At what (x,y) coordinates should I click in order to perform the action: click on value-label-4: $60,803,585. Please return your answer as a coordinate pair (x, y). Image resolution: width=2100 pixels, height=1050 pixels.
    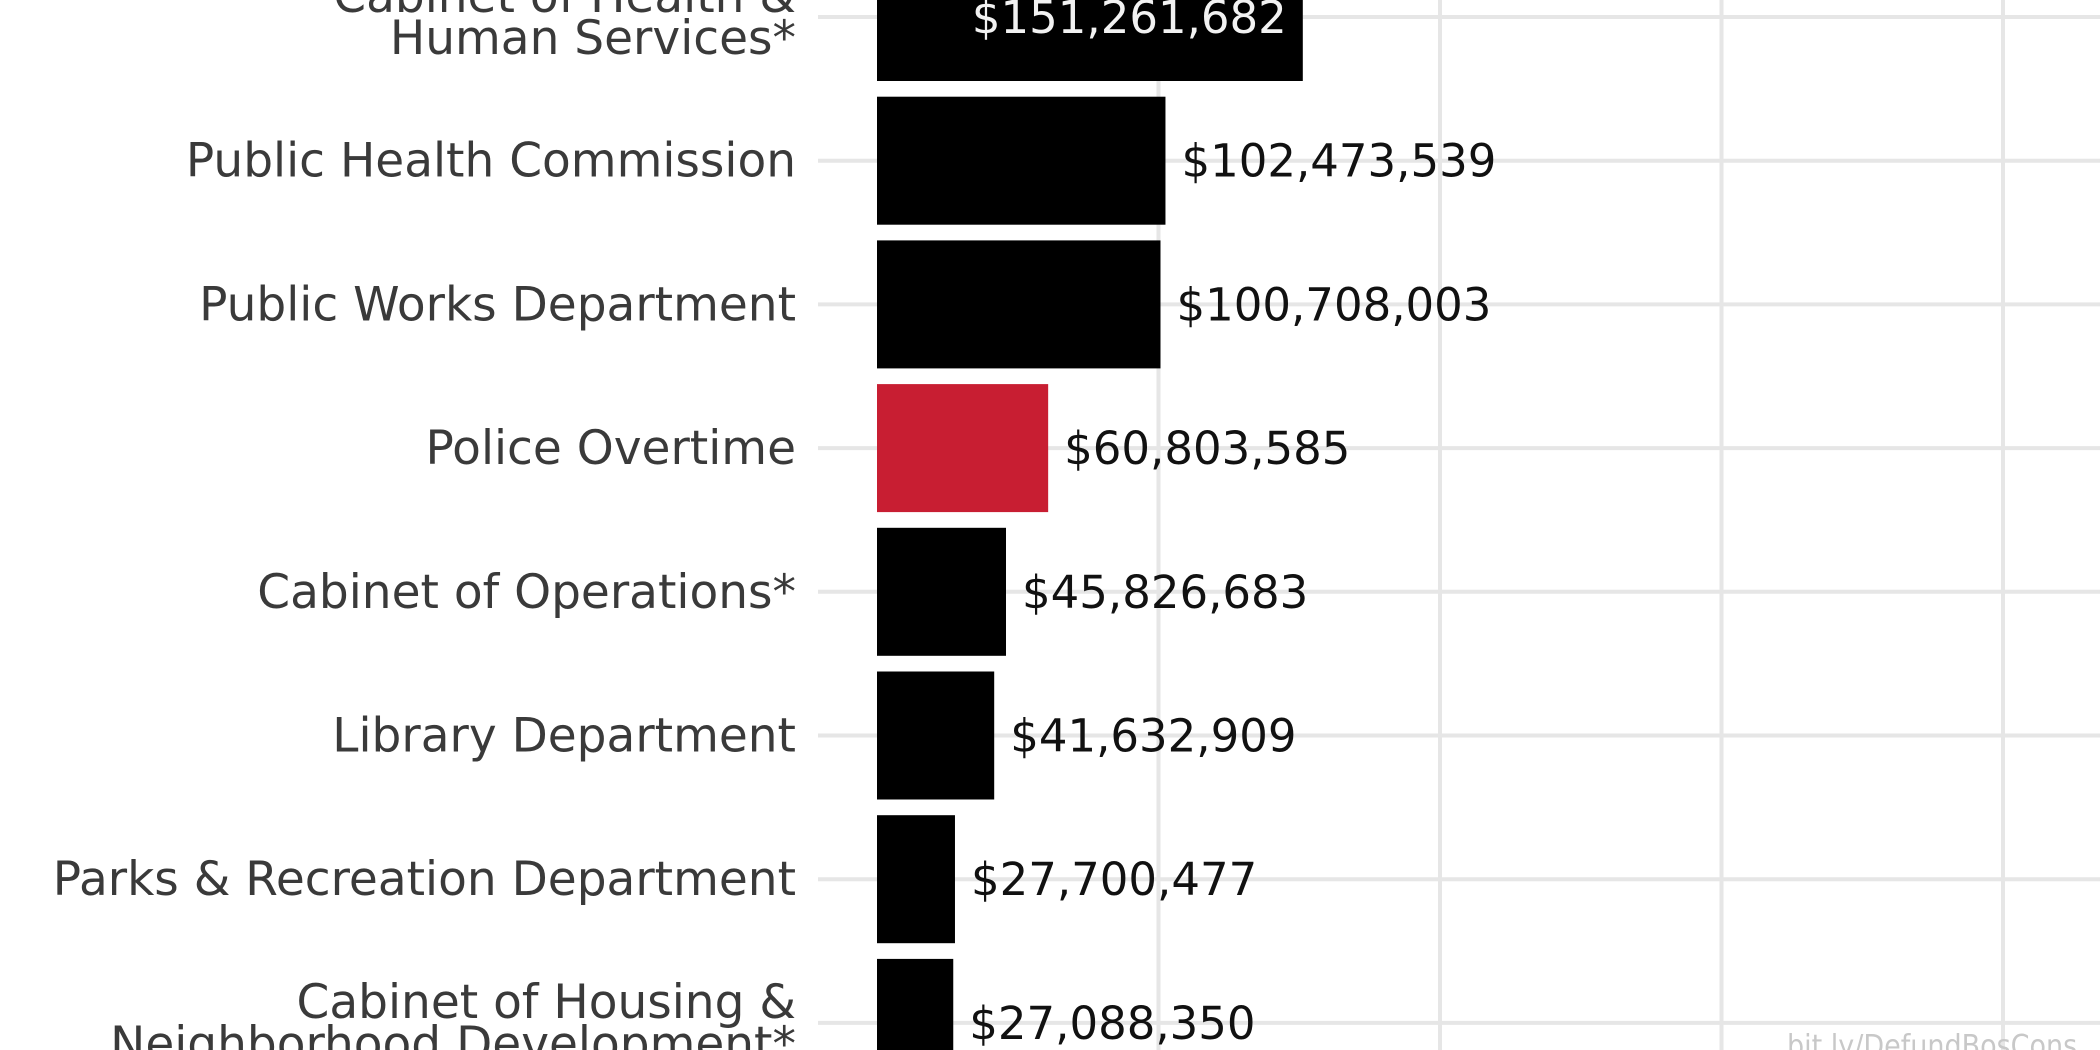
    Looking at the image, I should click on (1207, 448).